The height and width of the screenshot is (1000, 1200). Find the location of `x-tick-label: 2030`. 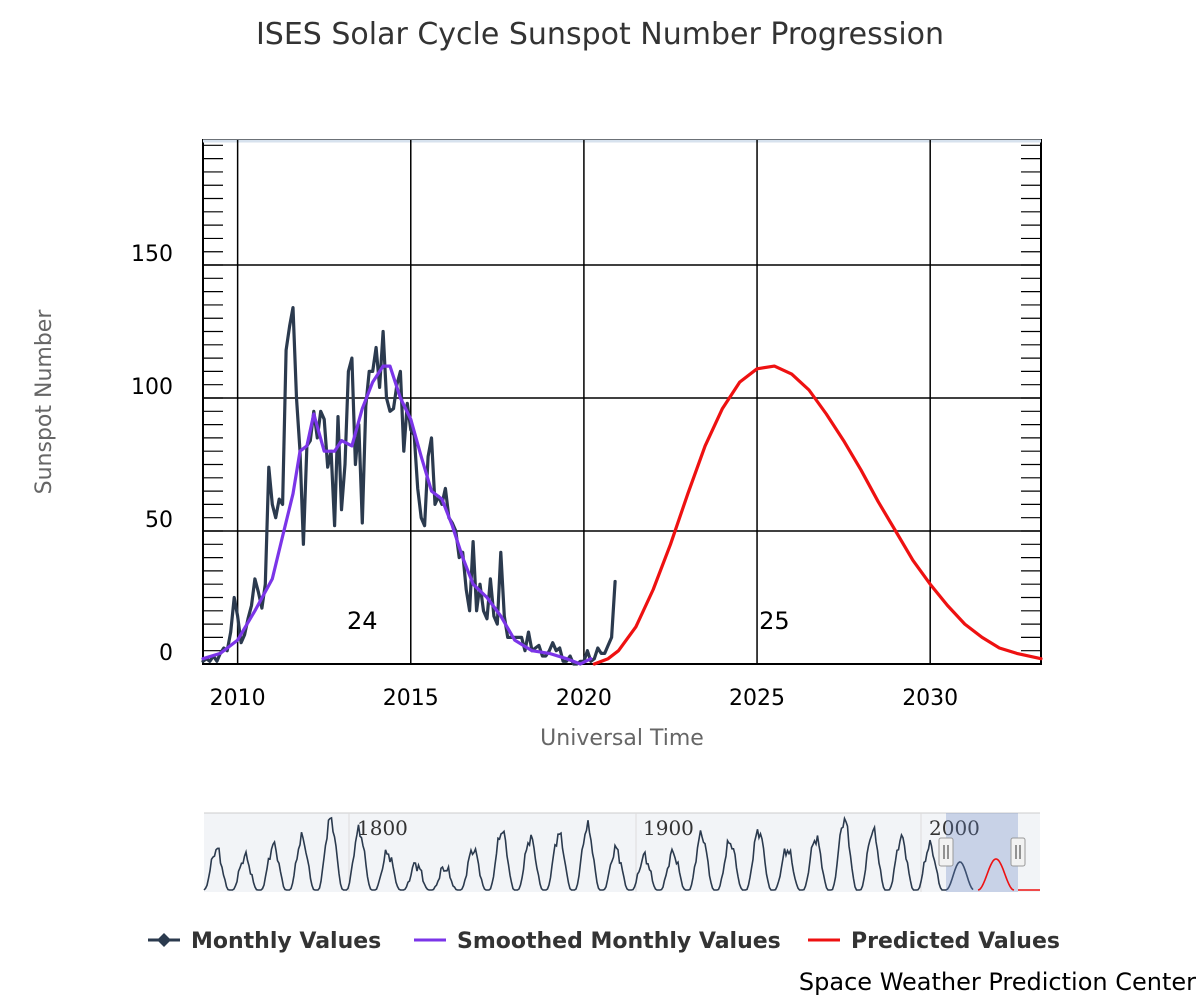

x-tick-label: 2030 is located at coordinates (930, 698).